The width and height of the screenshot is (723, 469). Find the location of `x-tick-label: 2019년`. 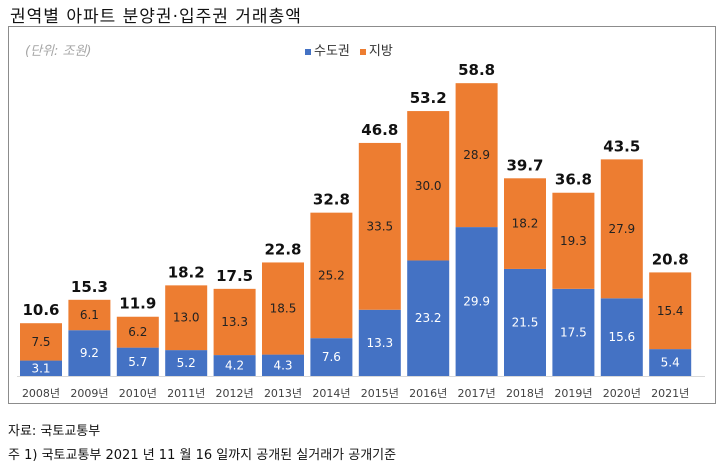

x-tick-label: 2019년 is located at coordinates (573, 393).